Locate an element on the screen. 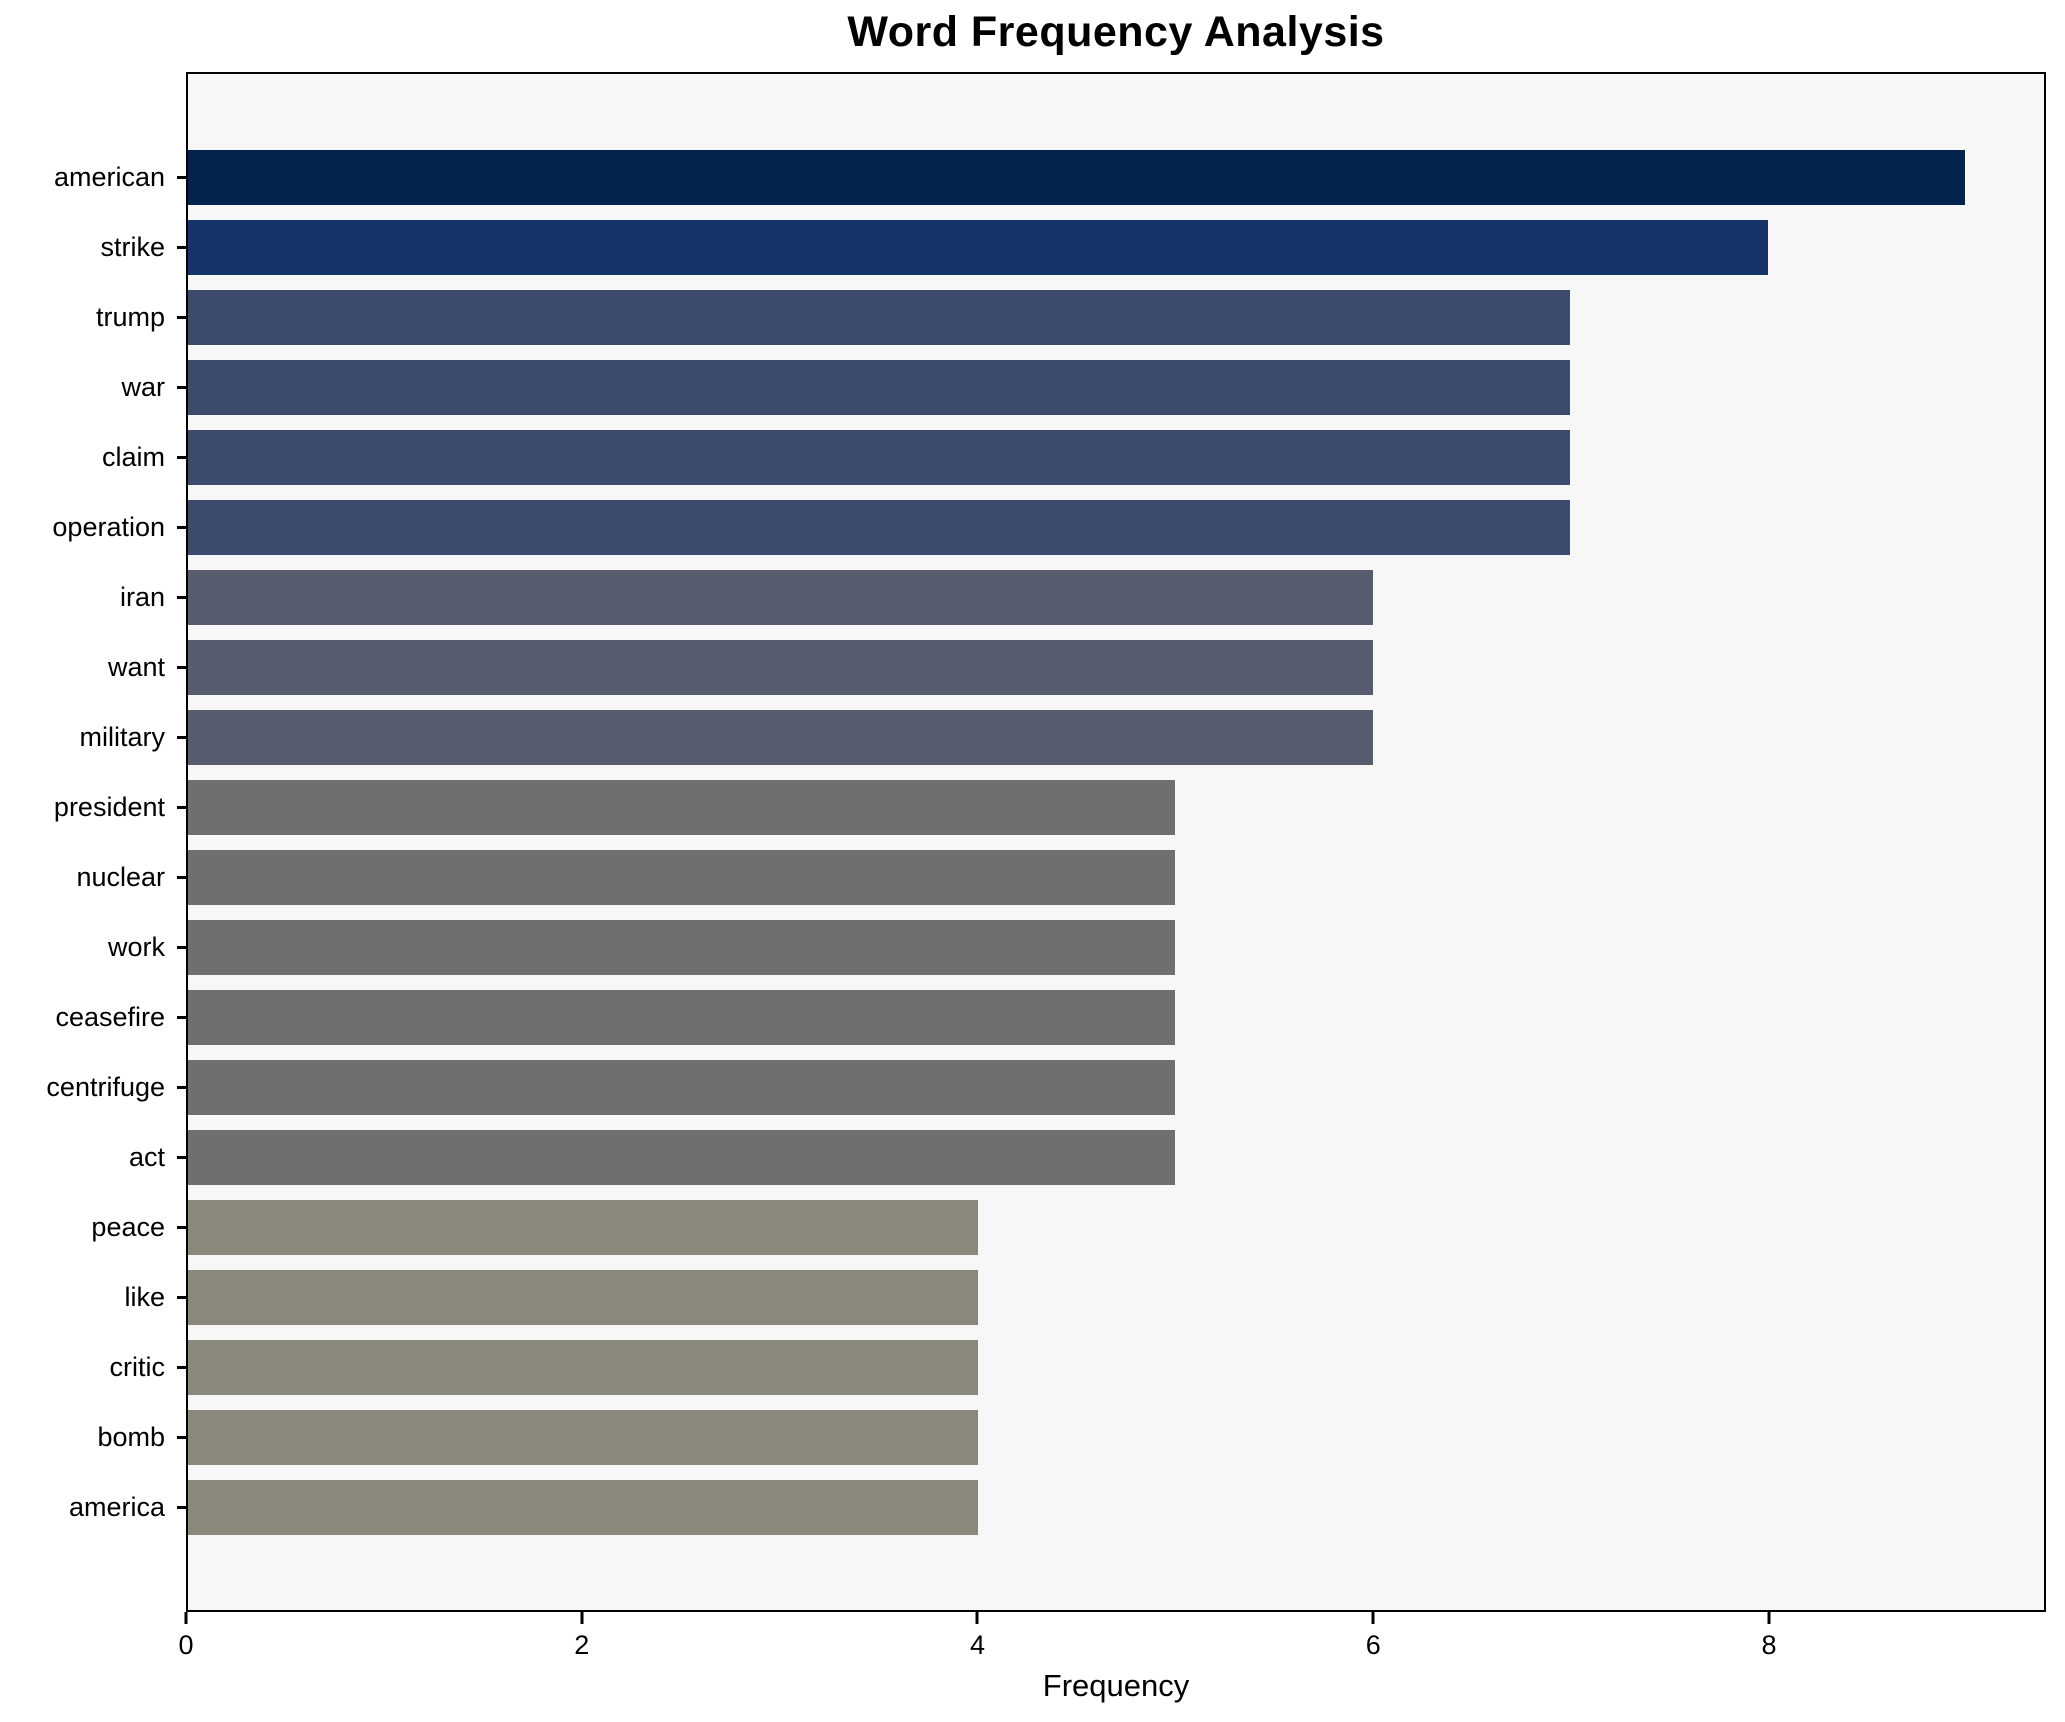 The height and width of the screenshot is (1722, 2065). y-tick-label-nuclear: nuclear is located at coordinates (120, 876).